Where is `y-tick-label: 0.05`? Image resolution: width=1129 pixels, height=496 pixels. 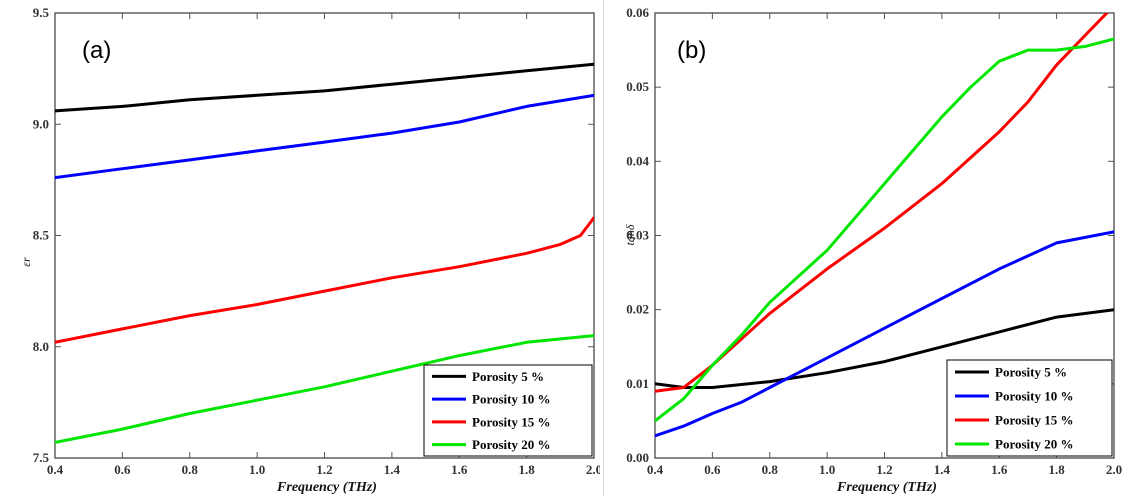
y-tick-label: 0.05 is located at coordinates (637, 86).